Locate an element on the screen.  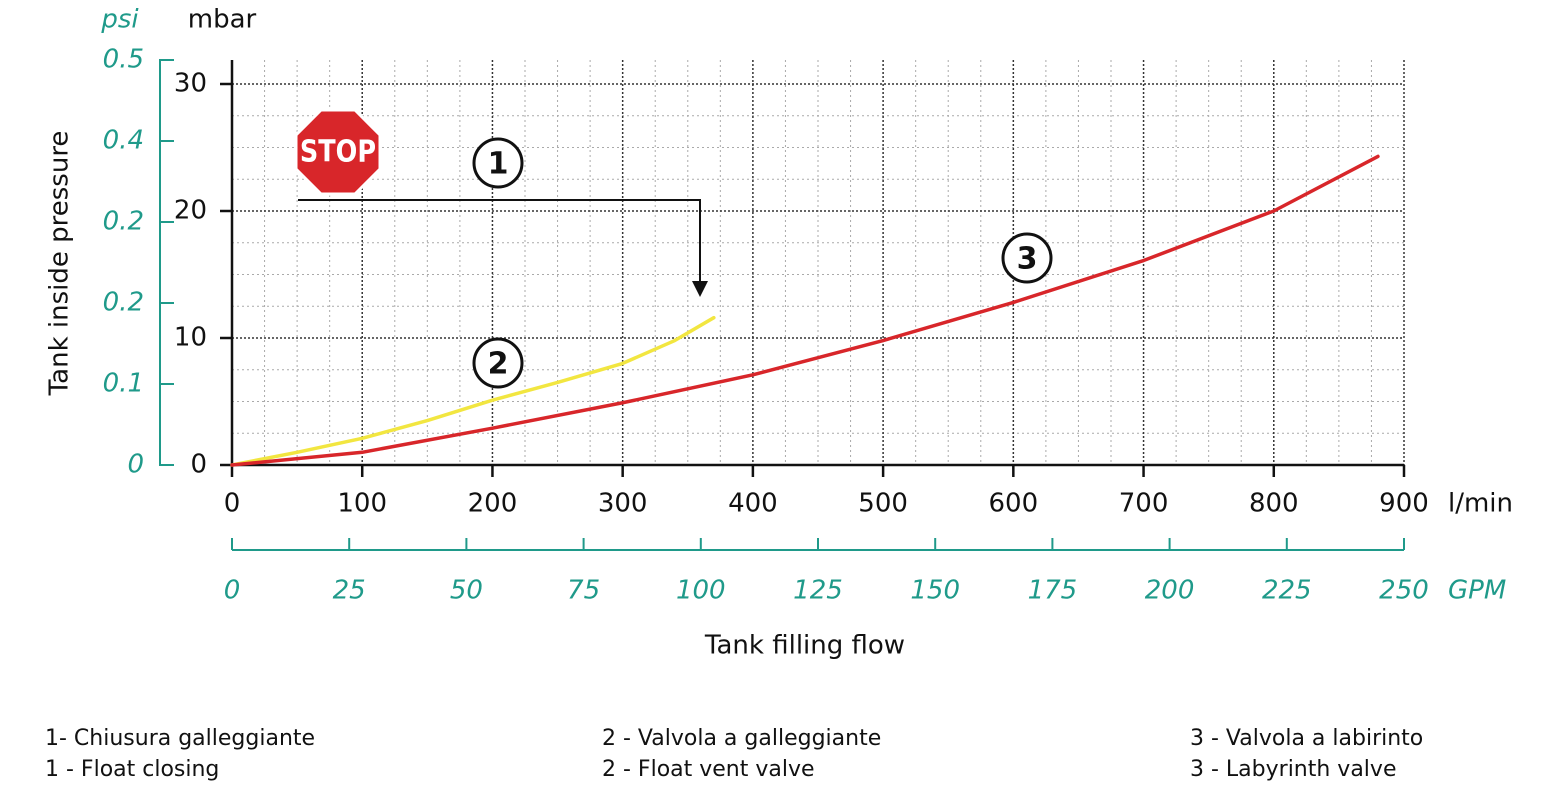
x-tick-label: 600 is located at coordinates (1014, 504).